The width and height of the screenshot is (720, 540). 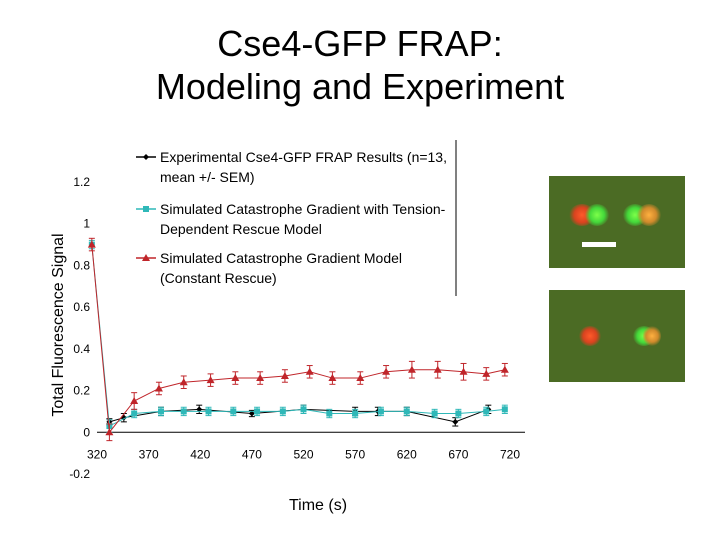 I want to click on x-tick-label: 520, so click(x=303, y=454).